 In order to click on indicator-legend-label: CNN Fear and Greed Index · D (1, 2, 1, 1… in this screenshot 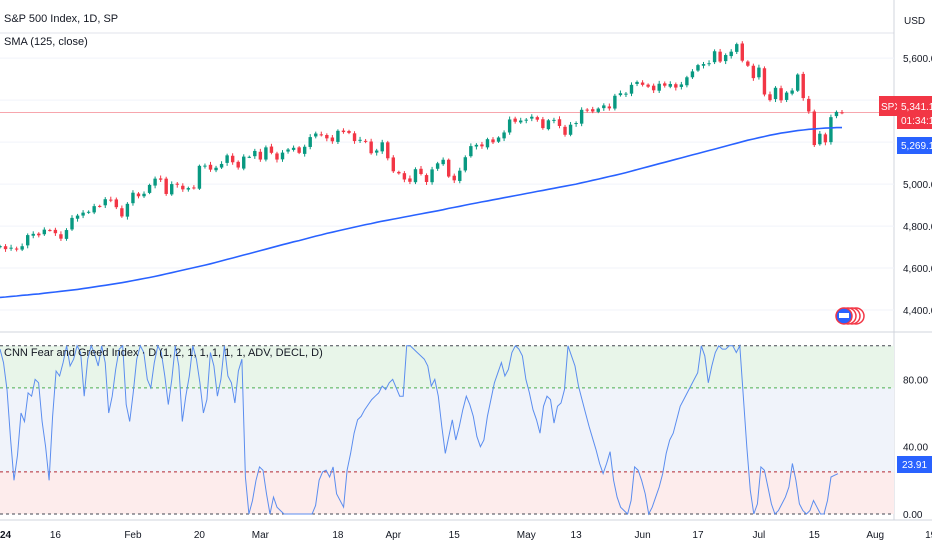, I will do `click(163, 353)`.